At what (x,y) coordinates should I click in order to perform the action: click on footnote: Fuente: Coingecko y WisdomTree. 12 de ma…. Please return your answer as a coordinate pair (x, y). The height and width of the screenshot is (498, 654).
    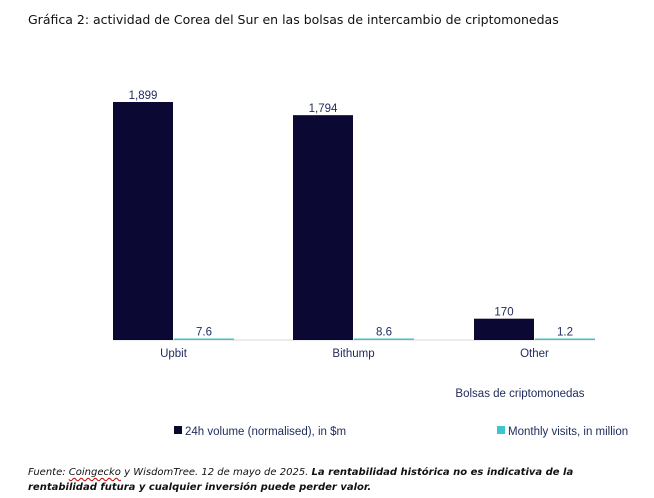
    Looking at the image, I should click on (333, 480).